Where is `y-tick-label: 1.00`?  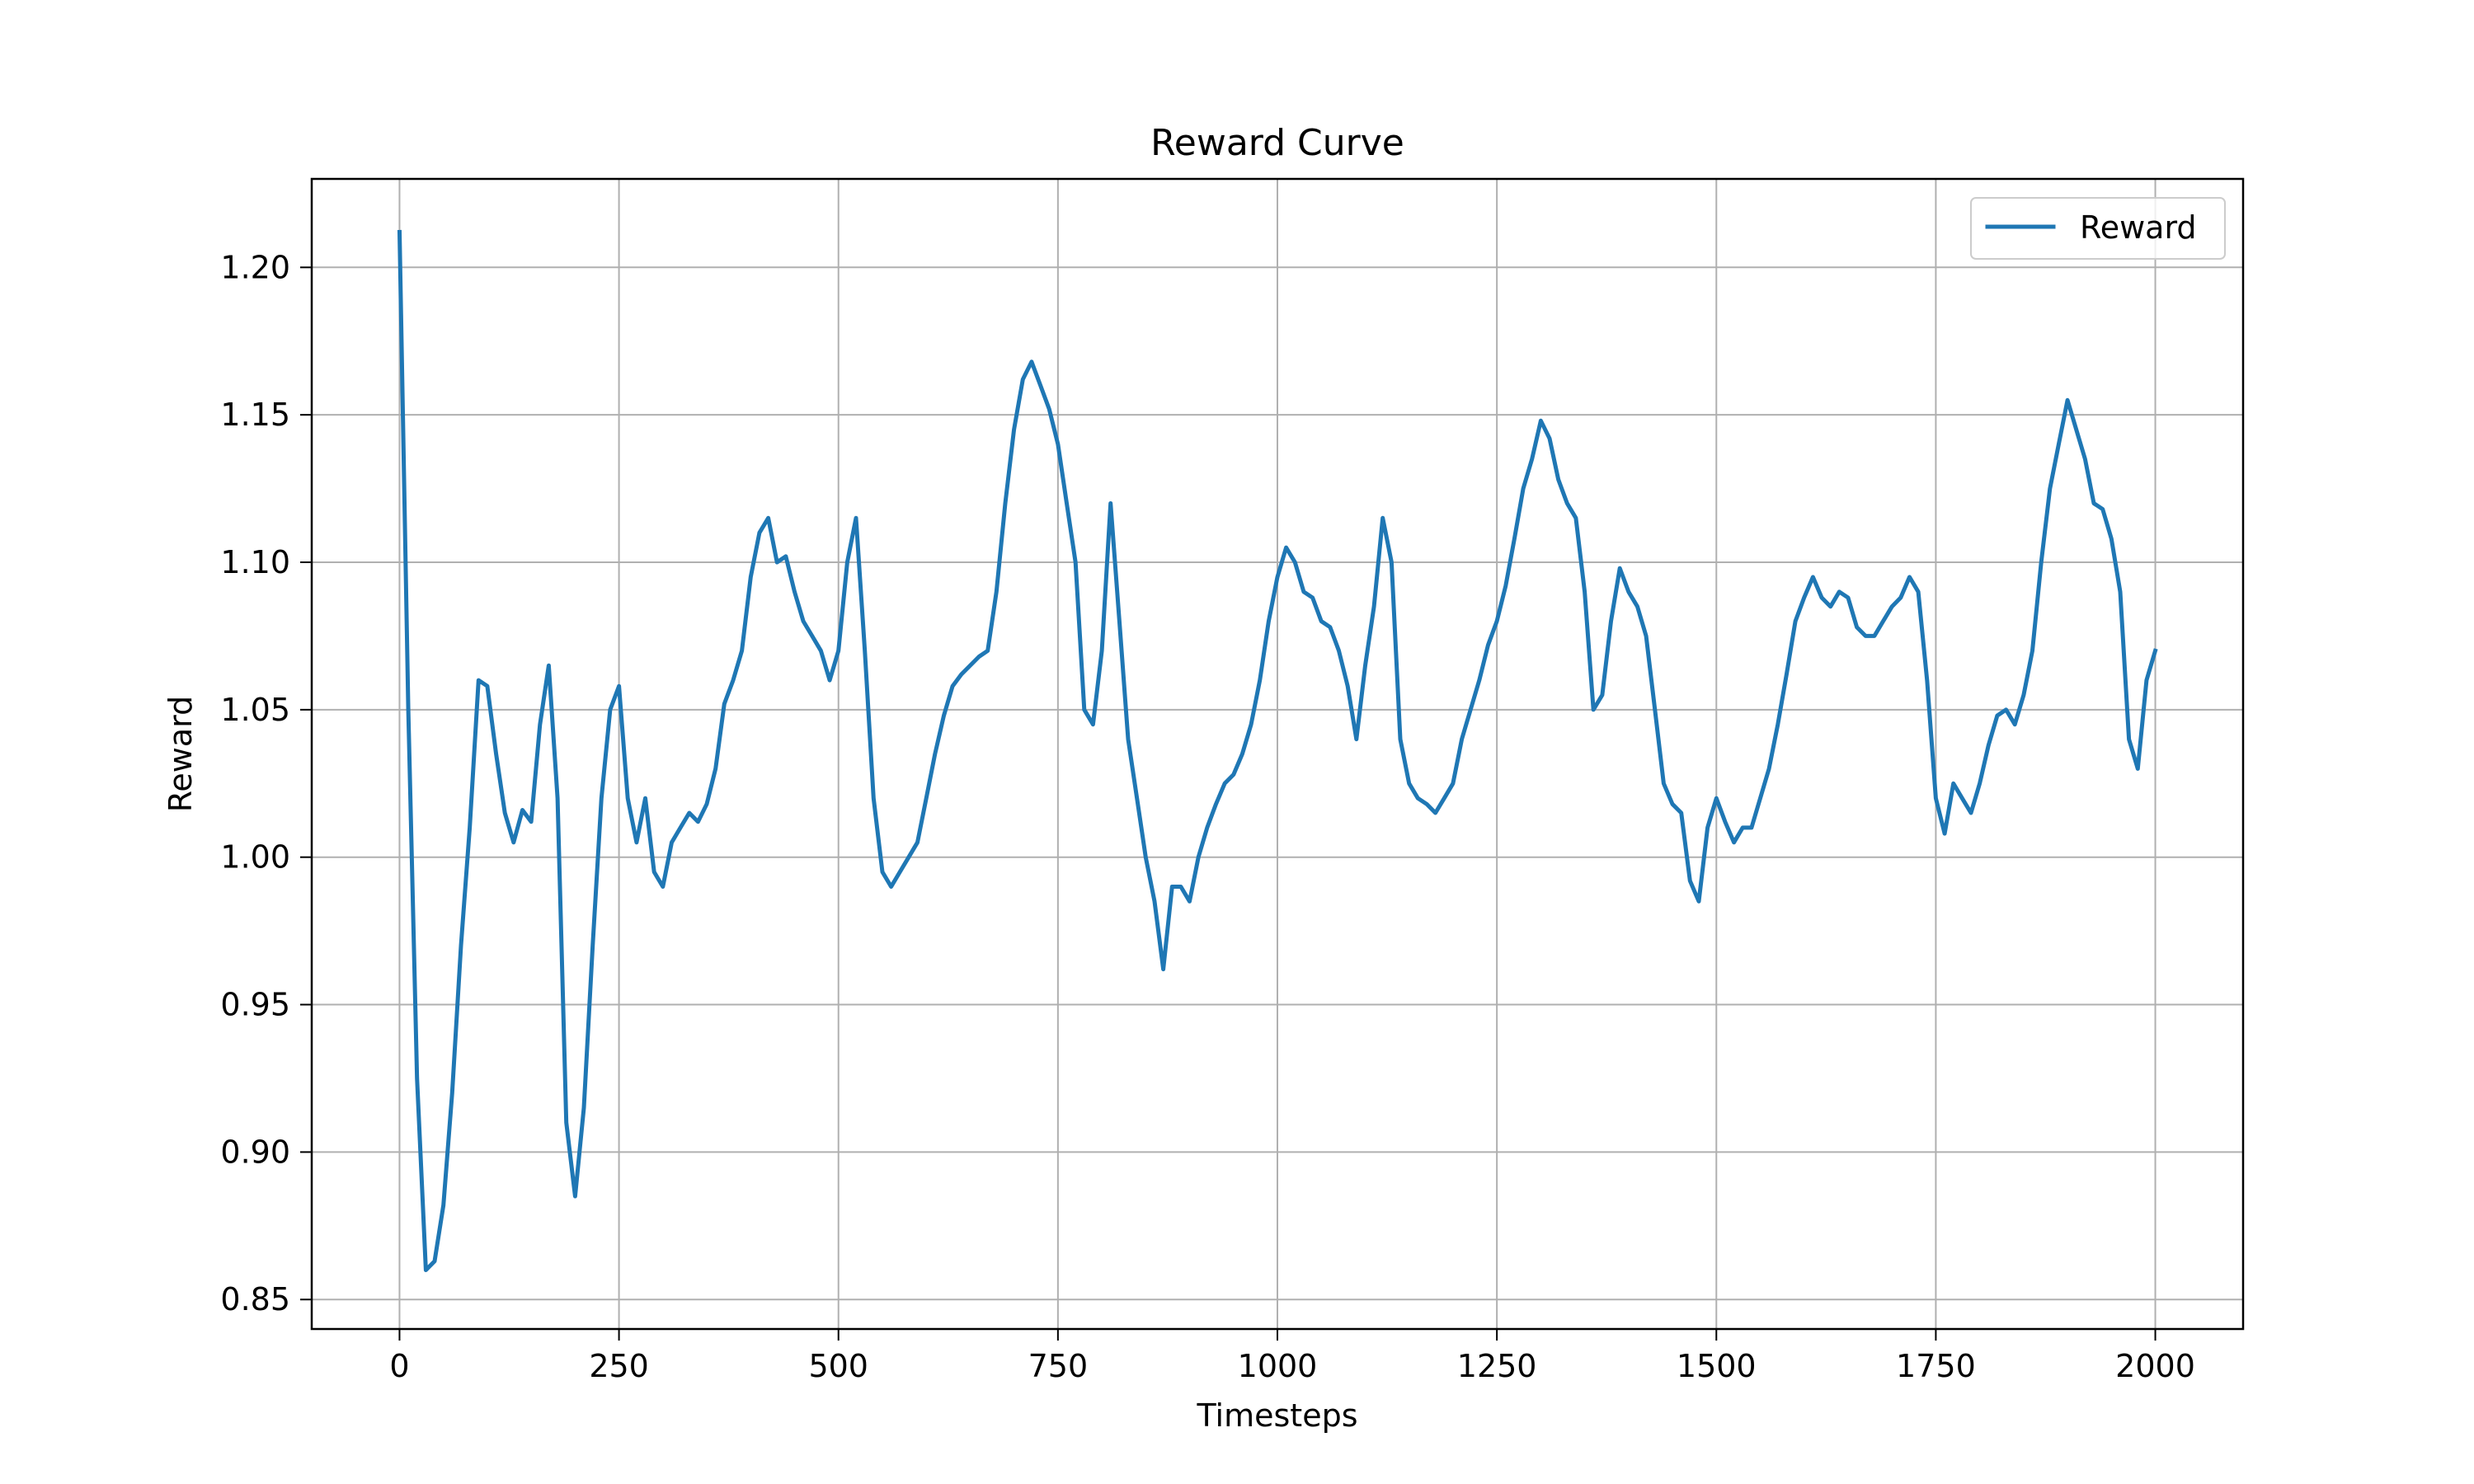
y-tick-label: 1.00 is located at coordinates (255, 858).